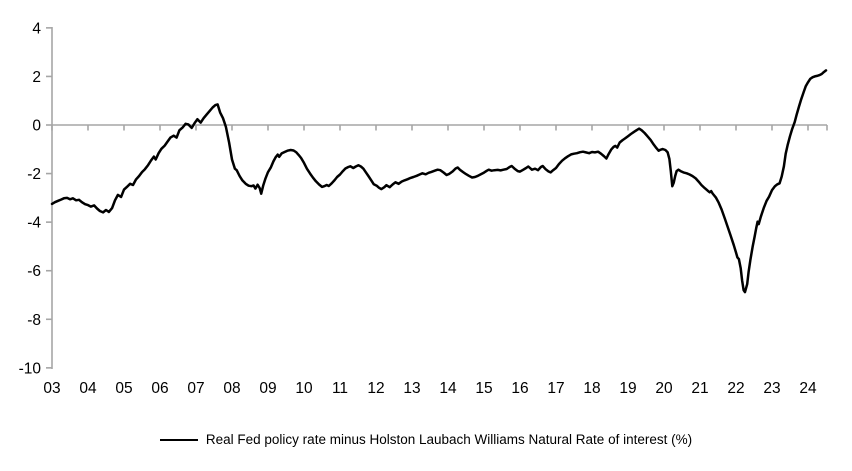 The image size is (852, 471). I want to click on x-axis-tick-label: 19, so click(627, 388).